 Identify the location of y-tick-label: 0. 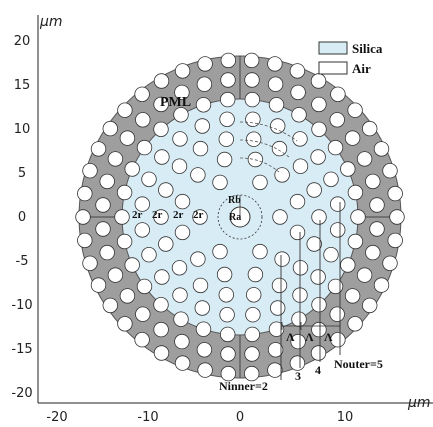
(22, 217).